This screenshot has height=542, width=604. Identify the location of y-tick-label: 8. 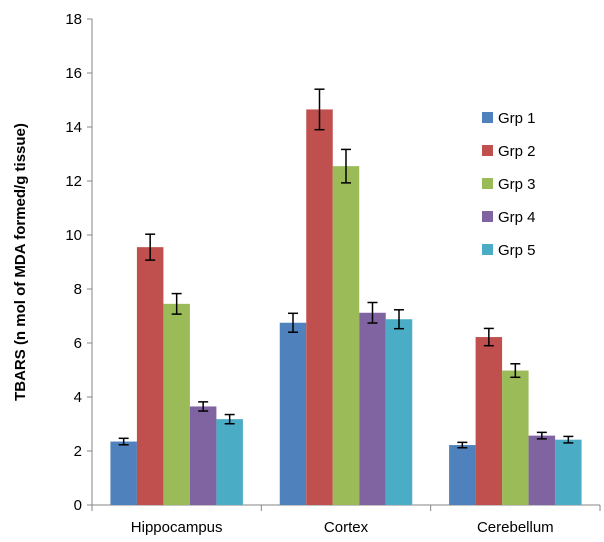
(78, 289).